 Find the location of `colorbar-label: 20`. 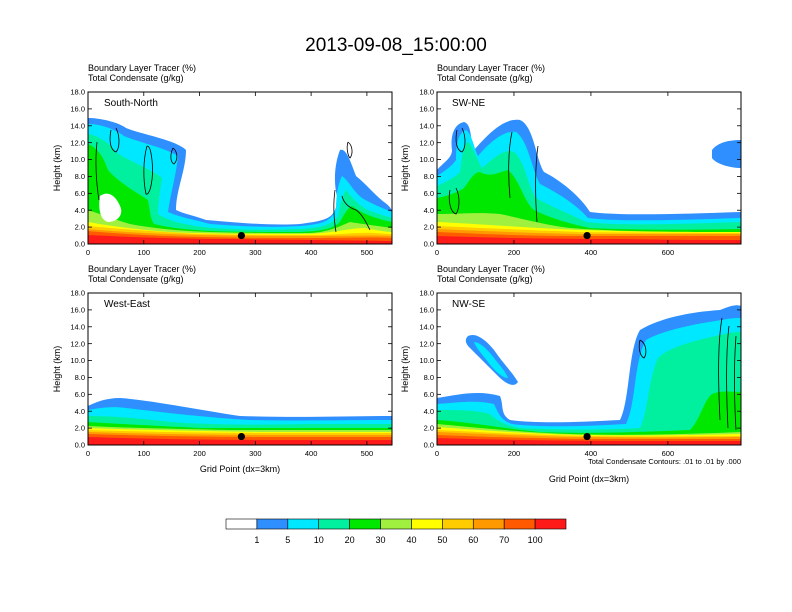

colorbar-label: 20 is located at coordinates (350, 540).